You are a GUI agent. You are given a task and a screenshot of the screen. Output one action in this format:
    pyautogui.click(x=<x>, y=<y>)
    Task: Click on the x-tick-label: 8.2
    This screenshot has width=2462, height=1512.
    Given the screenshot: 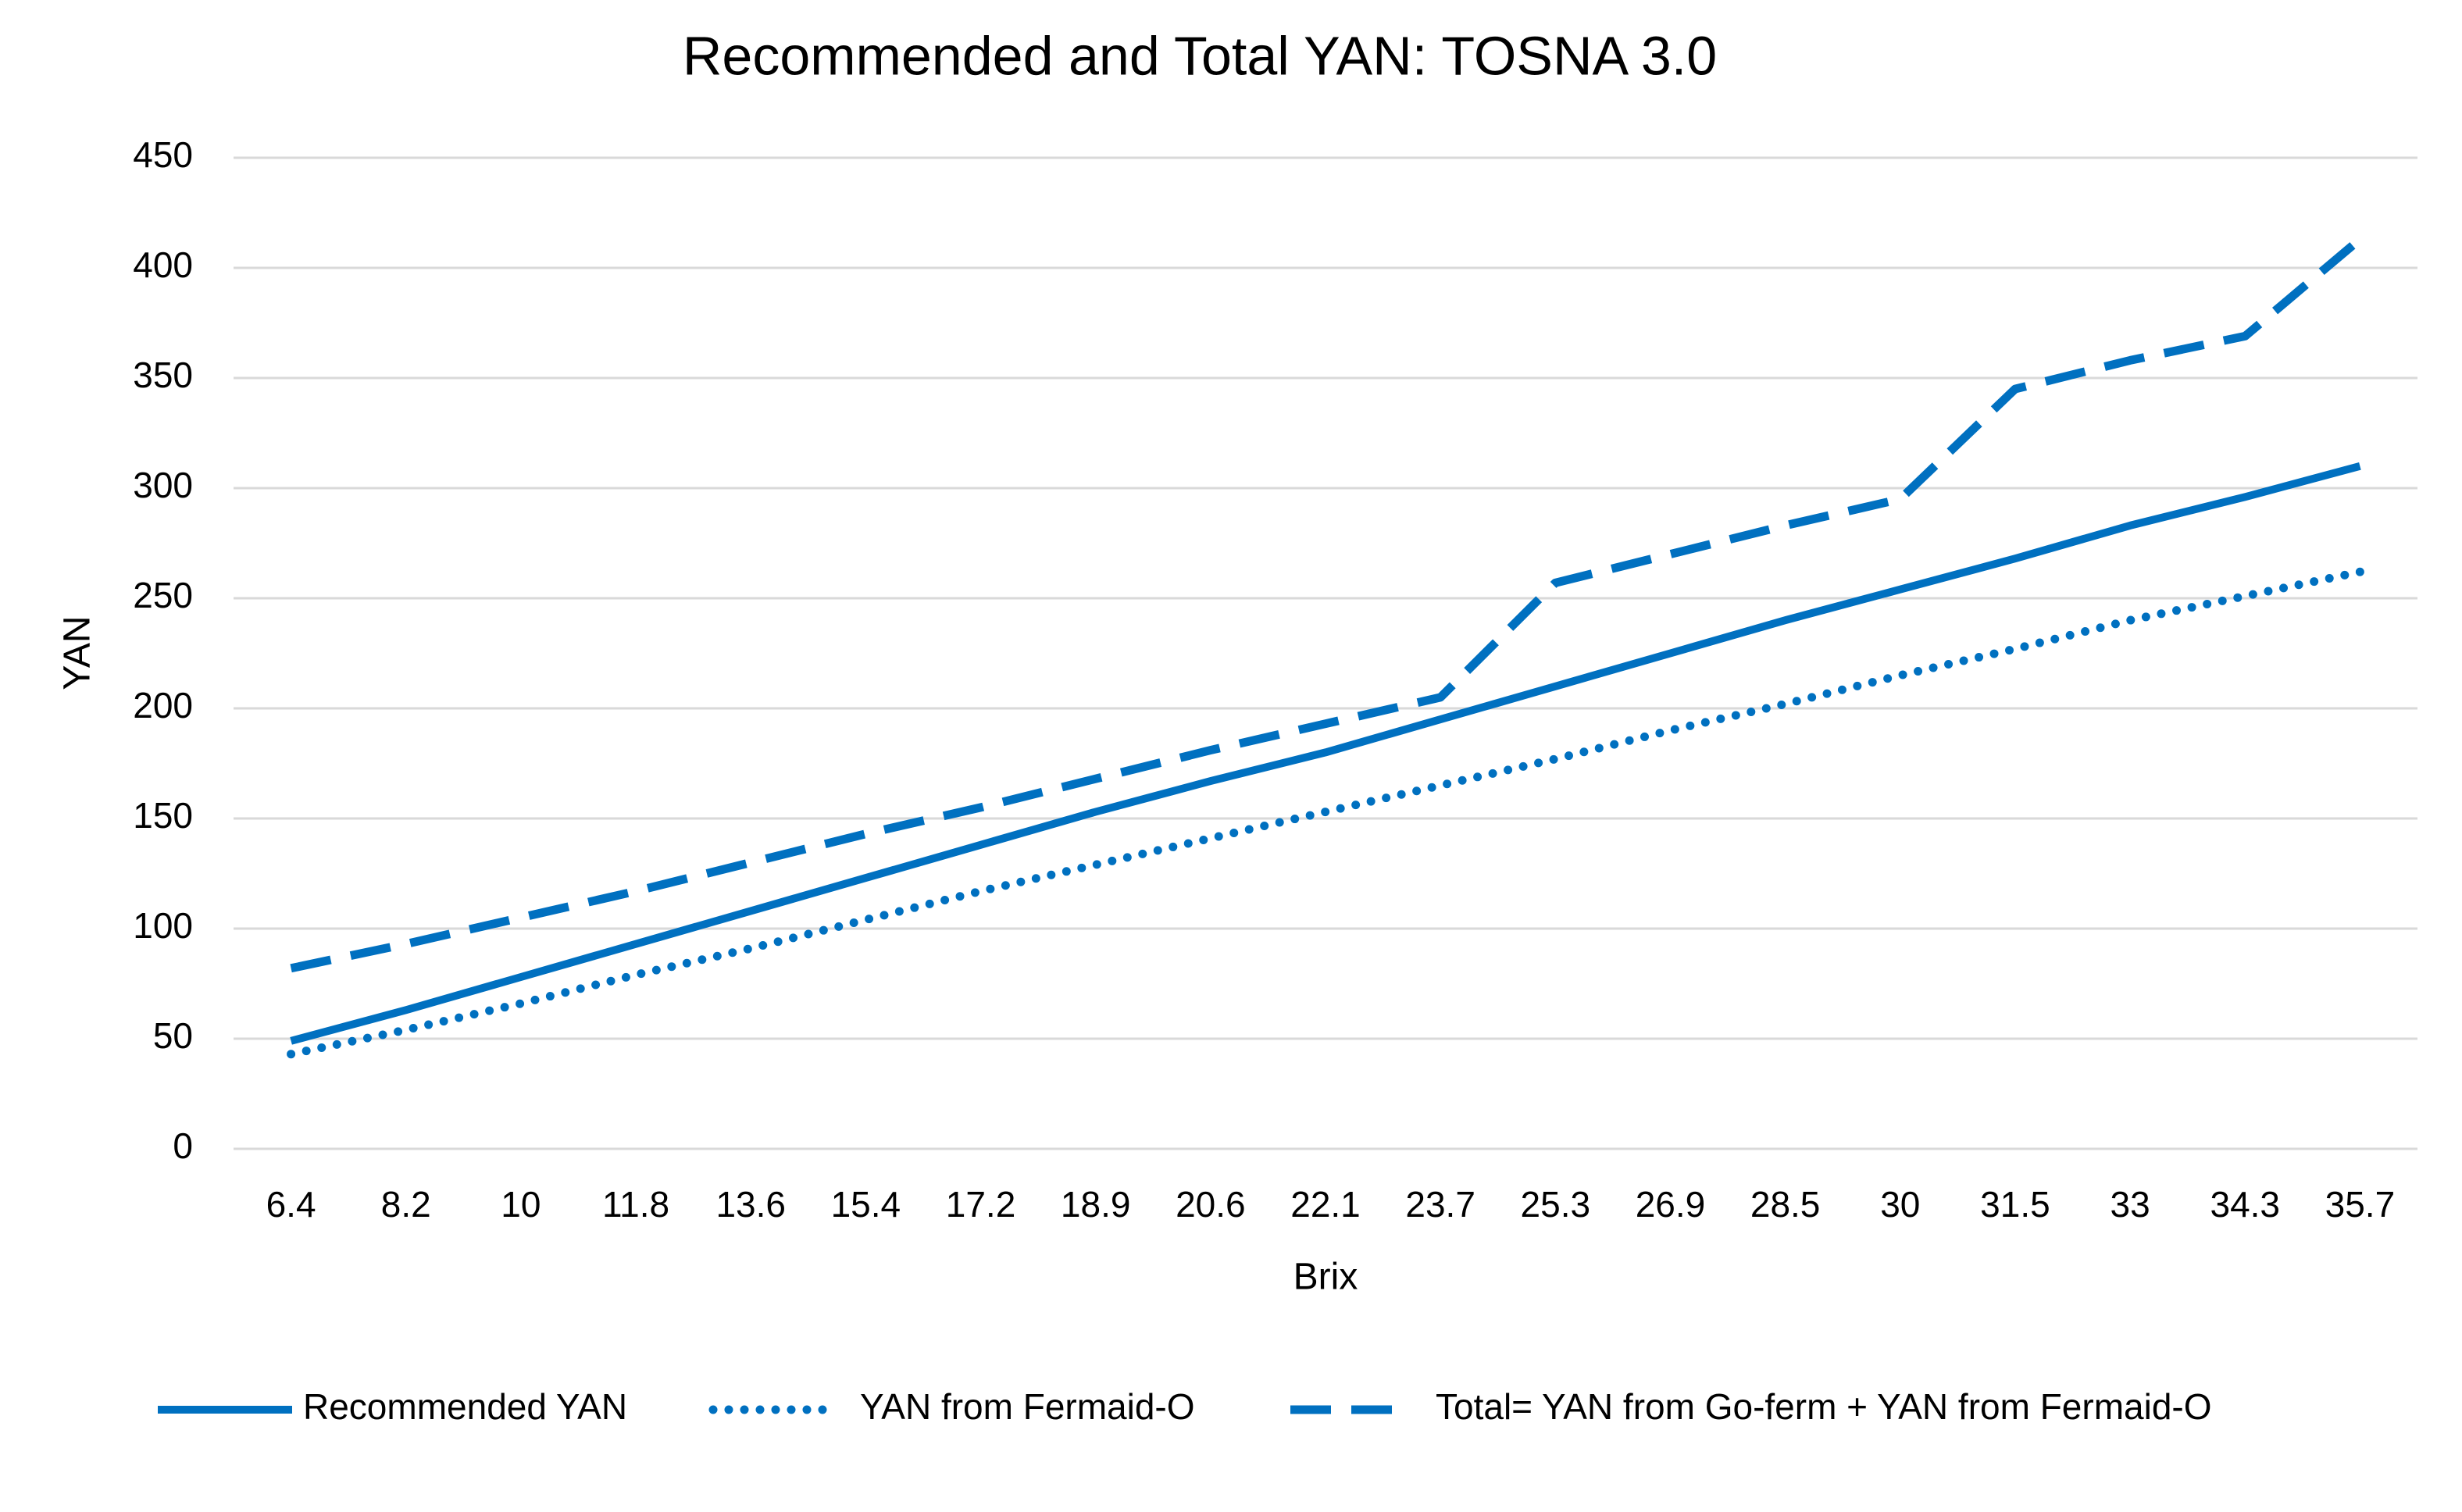 What is the action you would take?
    pyautogui.click(x=406, y=1204)
    